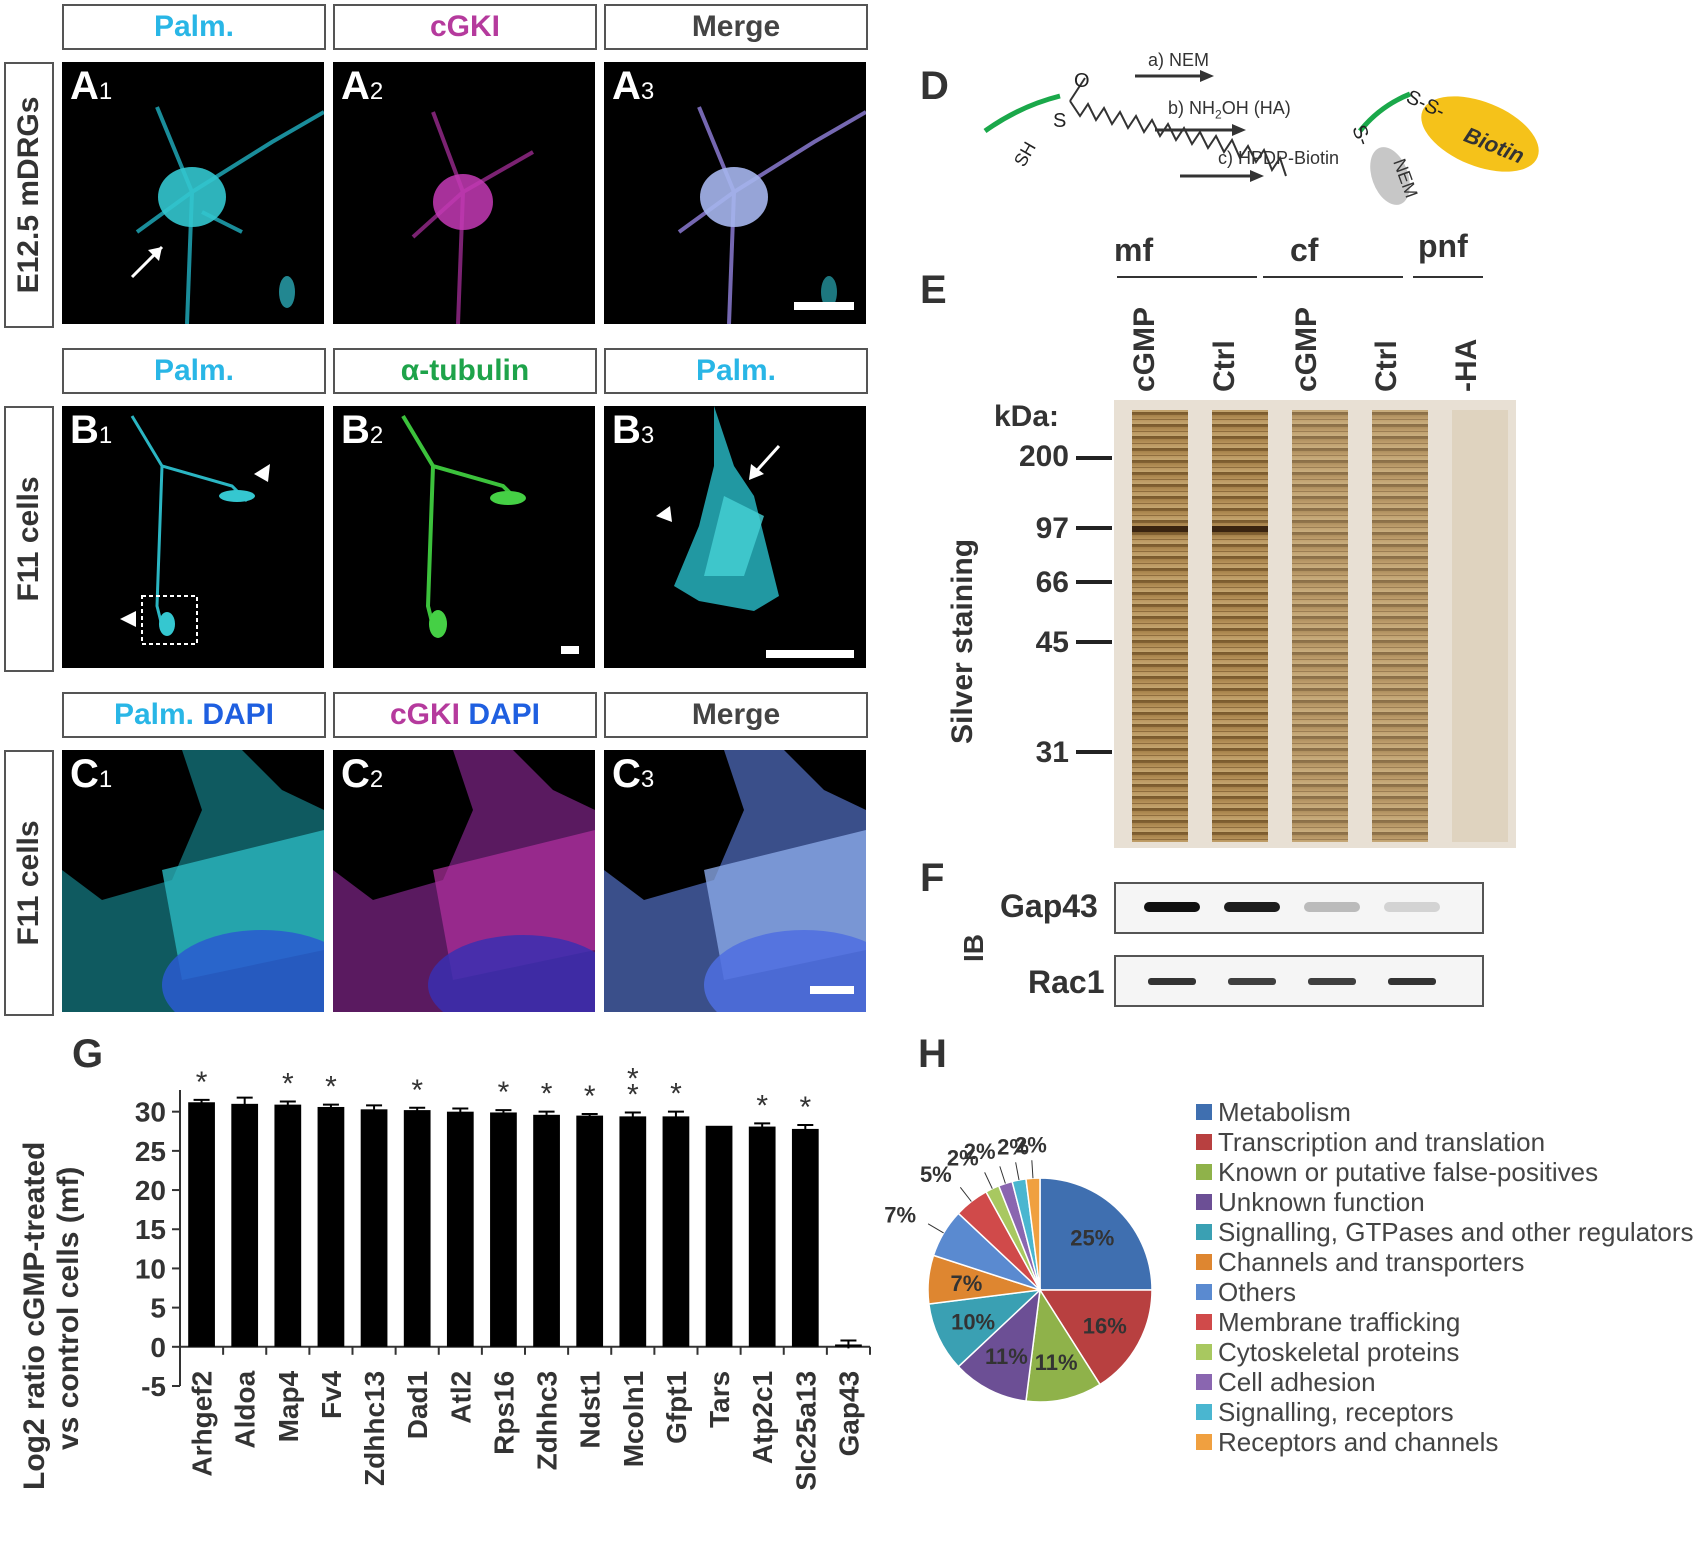  I want to click on pie-value-label: 11%, so click(1056, 1362).